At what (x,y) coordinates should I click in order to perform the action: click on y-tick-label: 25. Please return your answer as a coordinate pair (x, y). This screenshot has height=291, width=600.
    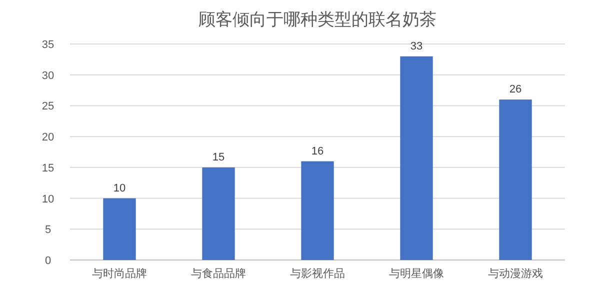
    Looking at the image, I should click on (48, 106).